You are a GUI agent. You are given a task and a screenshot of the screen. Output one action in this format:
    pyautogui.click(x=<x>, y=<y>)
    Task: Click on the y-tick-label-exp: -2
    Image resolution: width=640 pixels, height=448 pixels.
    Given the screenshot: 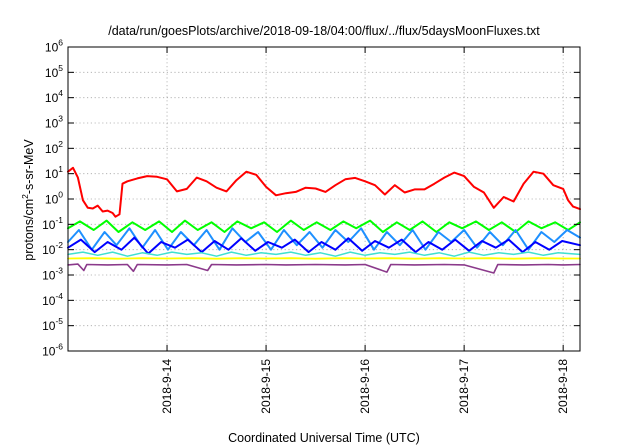 What is the action you would take?
    pyautogui.click(x=59, y=245)
    